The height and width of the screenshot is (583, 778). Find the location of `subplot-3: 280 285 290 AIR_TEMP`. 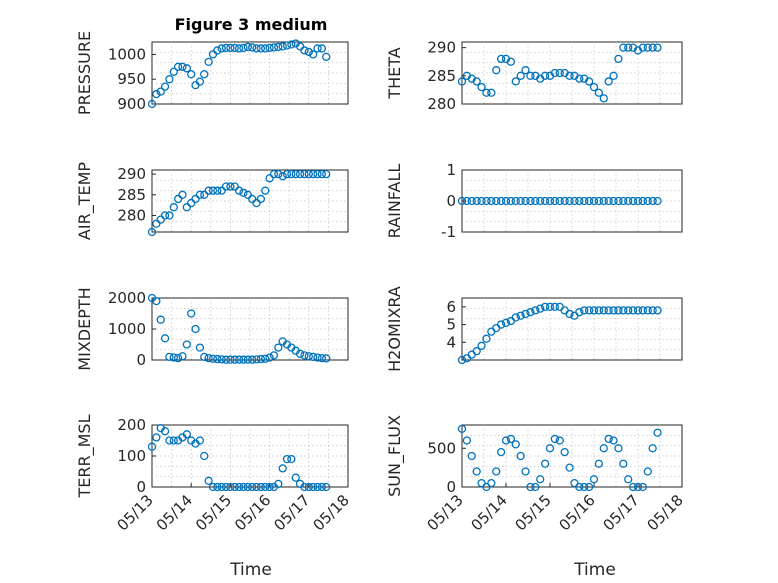

subplot-3: 280 285 290 AIR_TEMP is located at coordinates (212, 201).